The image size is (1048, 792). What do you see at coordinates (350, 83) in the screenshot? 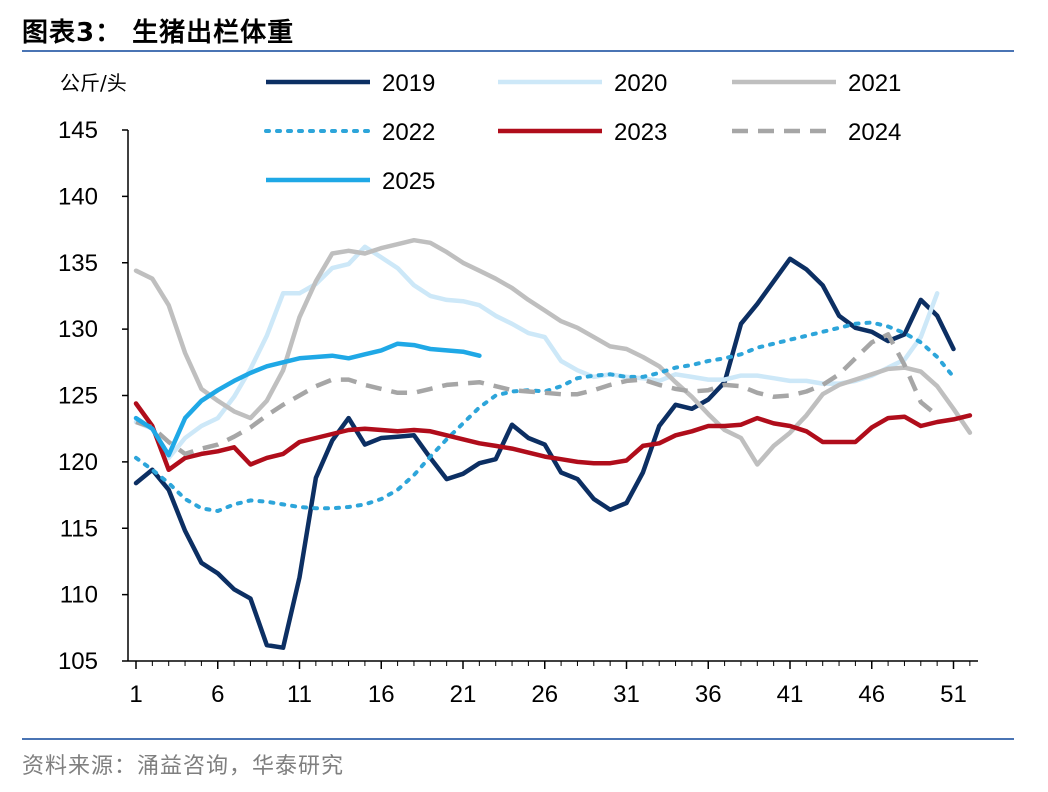
I see `legend-item-2019: 2019` at bounding box center [350, 83].